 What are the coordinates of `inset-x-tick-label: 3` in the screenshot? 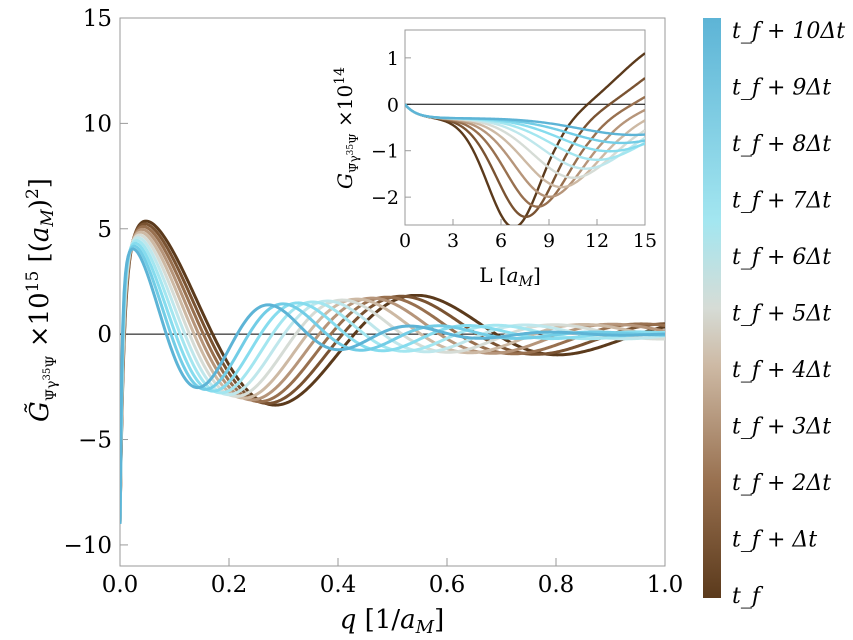 It's located at (453, 241).